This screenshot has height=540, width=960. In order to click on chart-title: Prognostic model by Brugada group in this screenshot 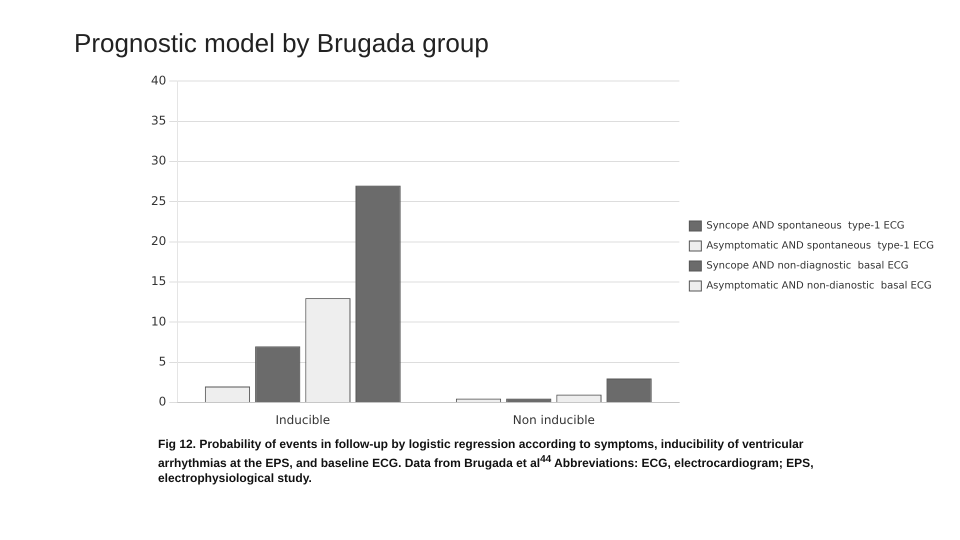, I will do `click(282, 43)`.